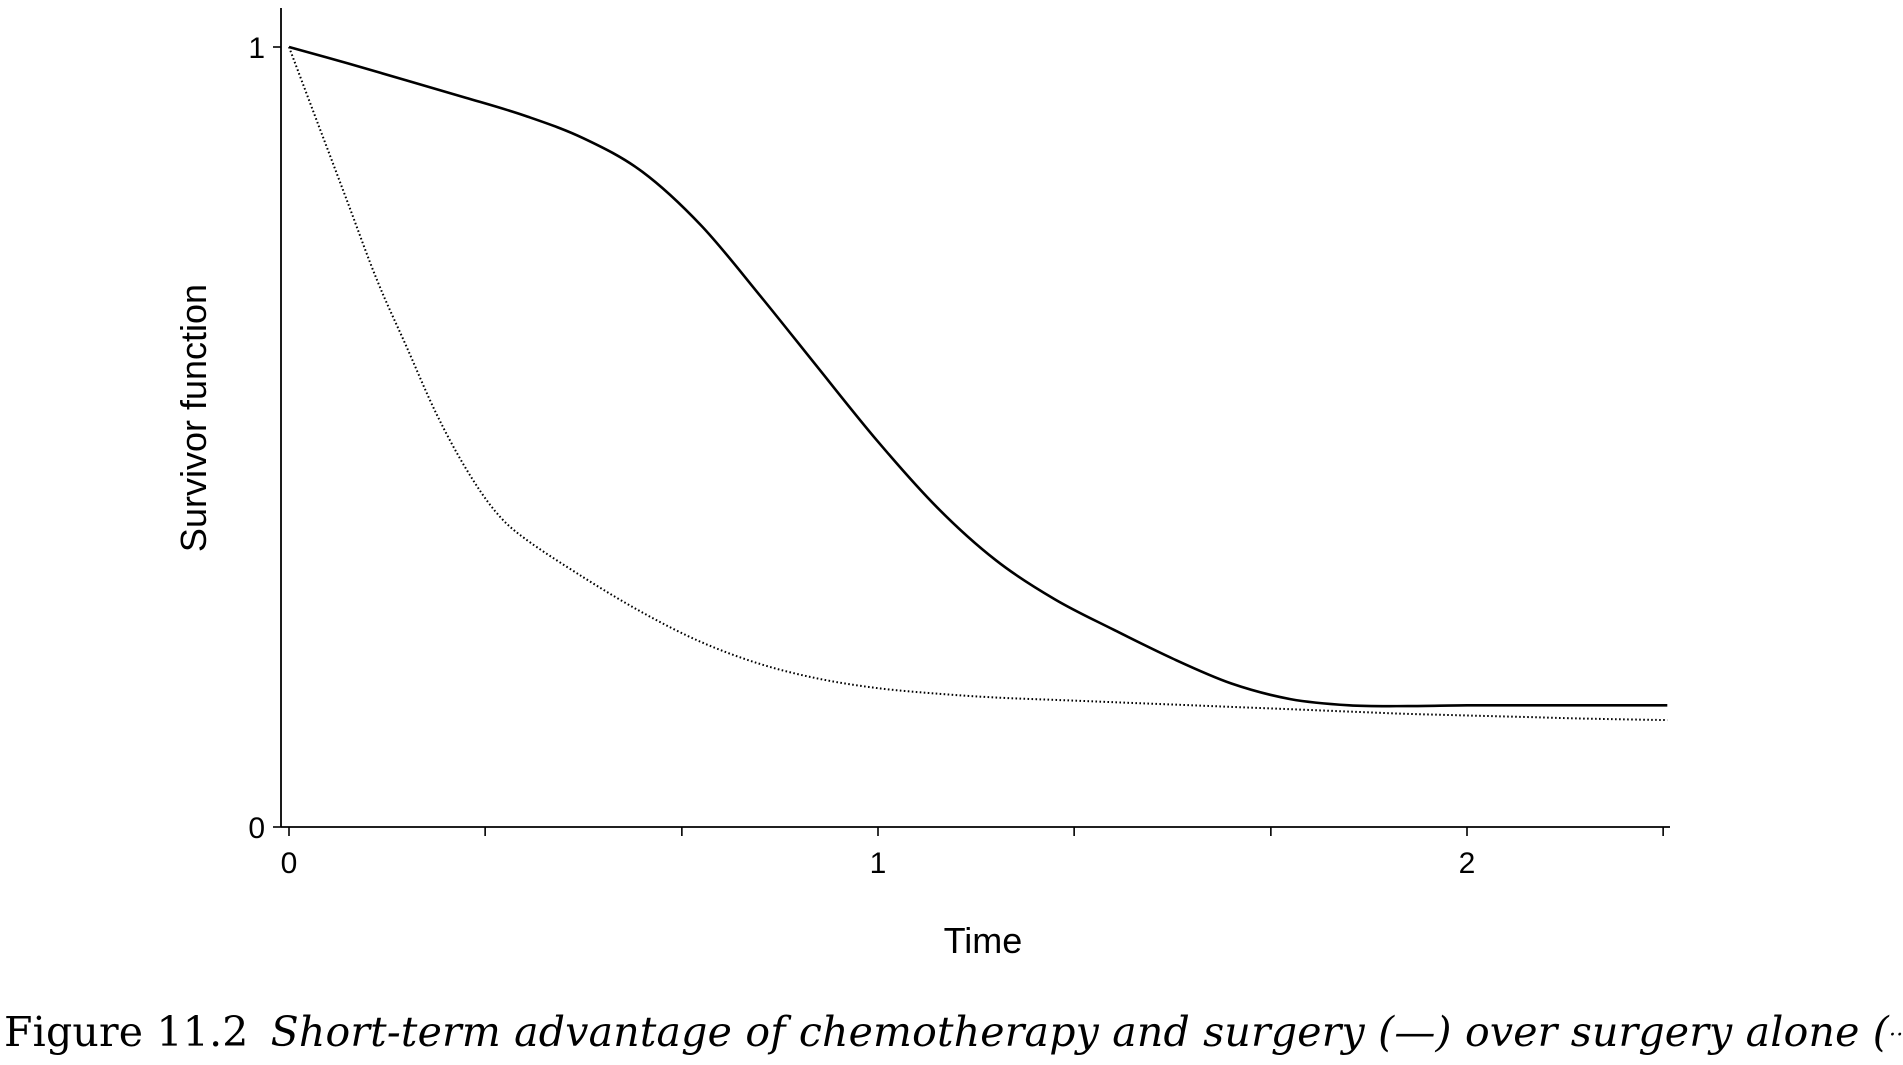 The image size is (1903, 1065). I want to click on caption-solid-mark: —, so click(1415, 1032).